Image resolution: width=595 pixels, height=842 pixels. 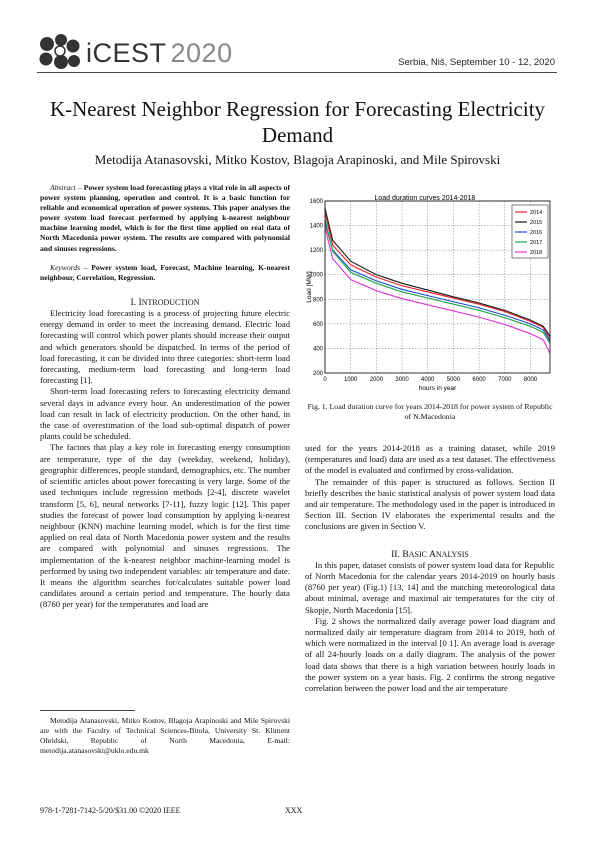 I want to click on legend-label-2017: 2017, so click(x=536, y=243).